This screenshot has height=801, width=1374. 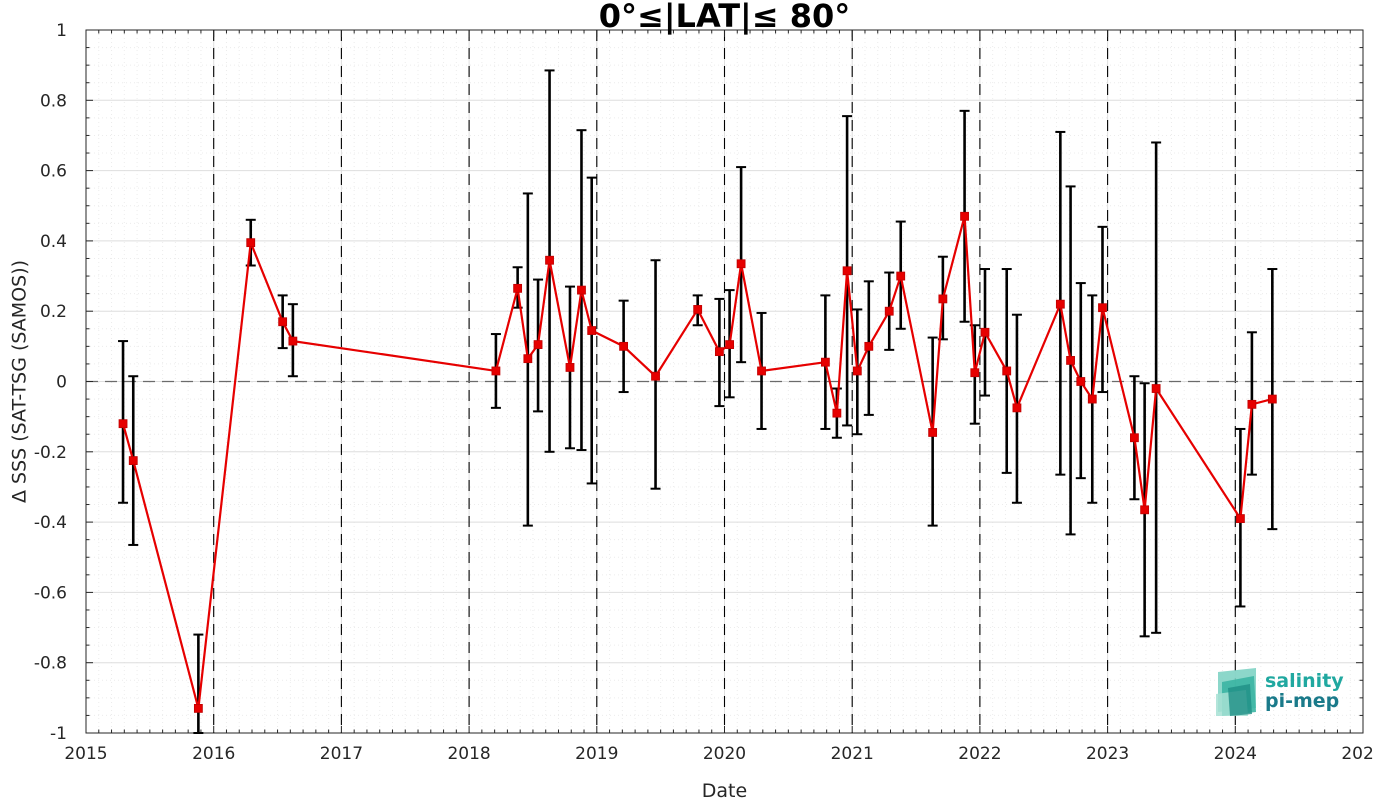 I want to click on y-tick-label: 1, so click(x=61, y=31).